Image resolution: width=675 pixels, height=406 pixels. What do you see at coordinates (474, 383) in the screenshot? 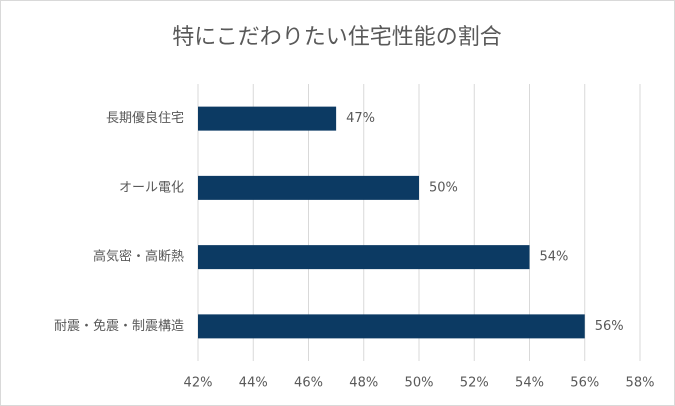
I see `x-tick-label: 52%` at bounding box center [474, 383].